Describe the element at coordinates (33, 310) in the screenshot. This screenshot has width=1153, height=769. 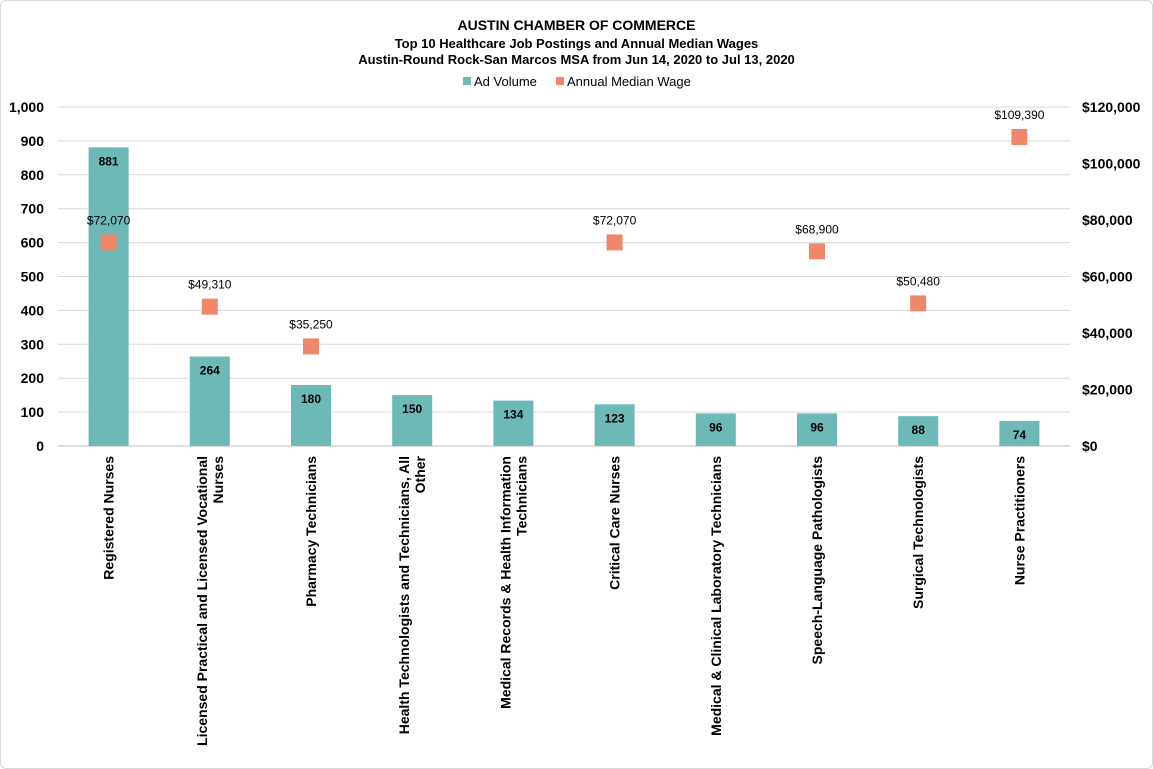
I see `left-axis-tick-label: 400` at that location.